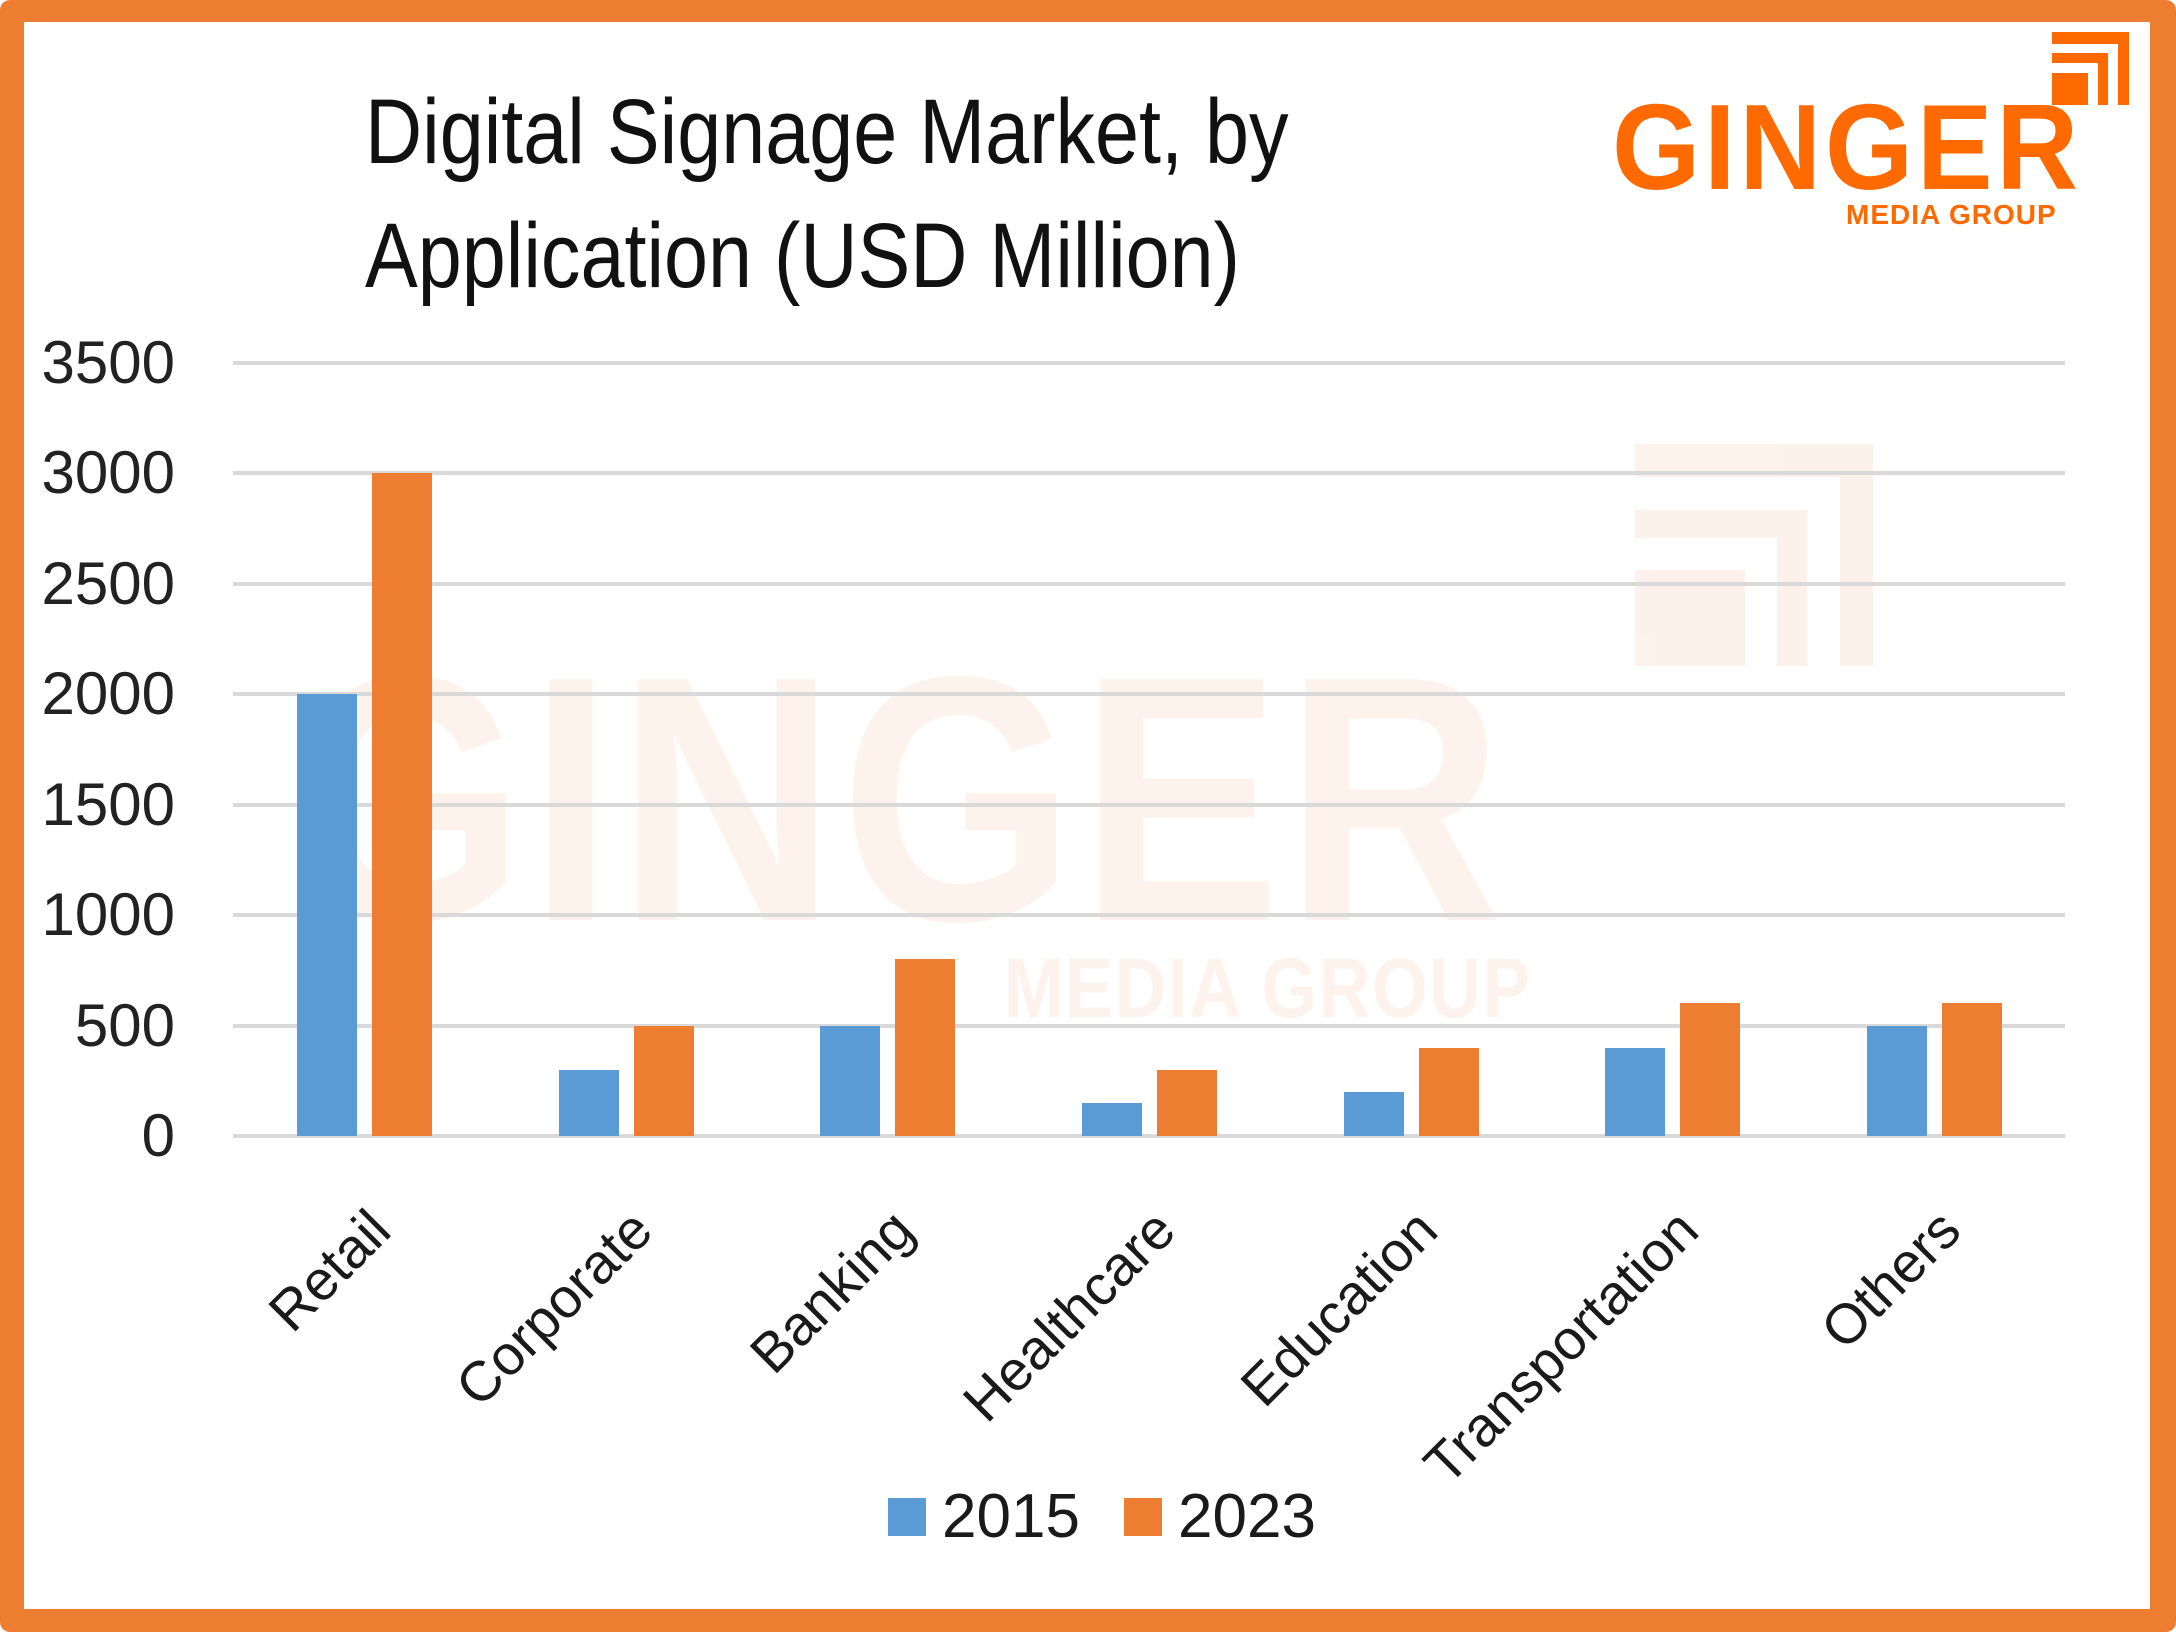 The height and width of the screenshot is (1632, 2176). Describe the element at coordinates (1448, 1091) in the screenshot. I see `bar-education-2023` at that location.